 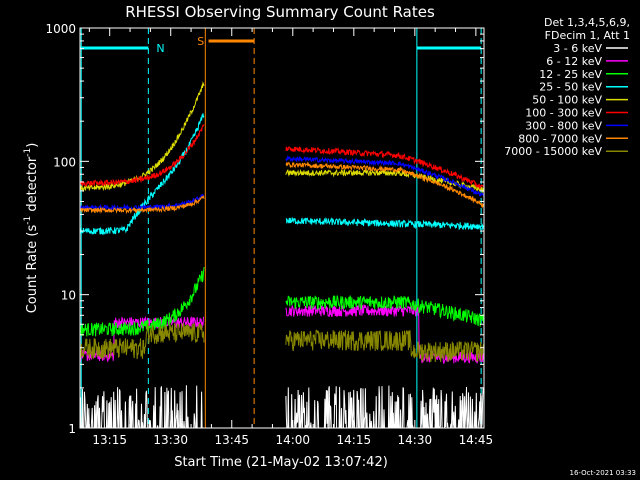 I want to click on generation-timestamp: 16-Oct-2021 03:33, so click(x=603, y=473).